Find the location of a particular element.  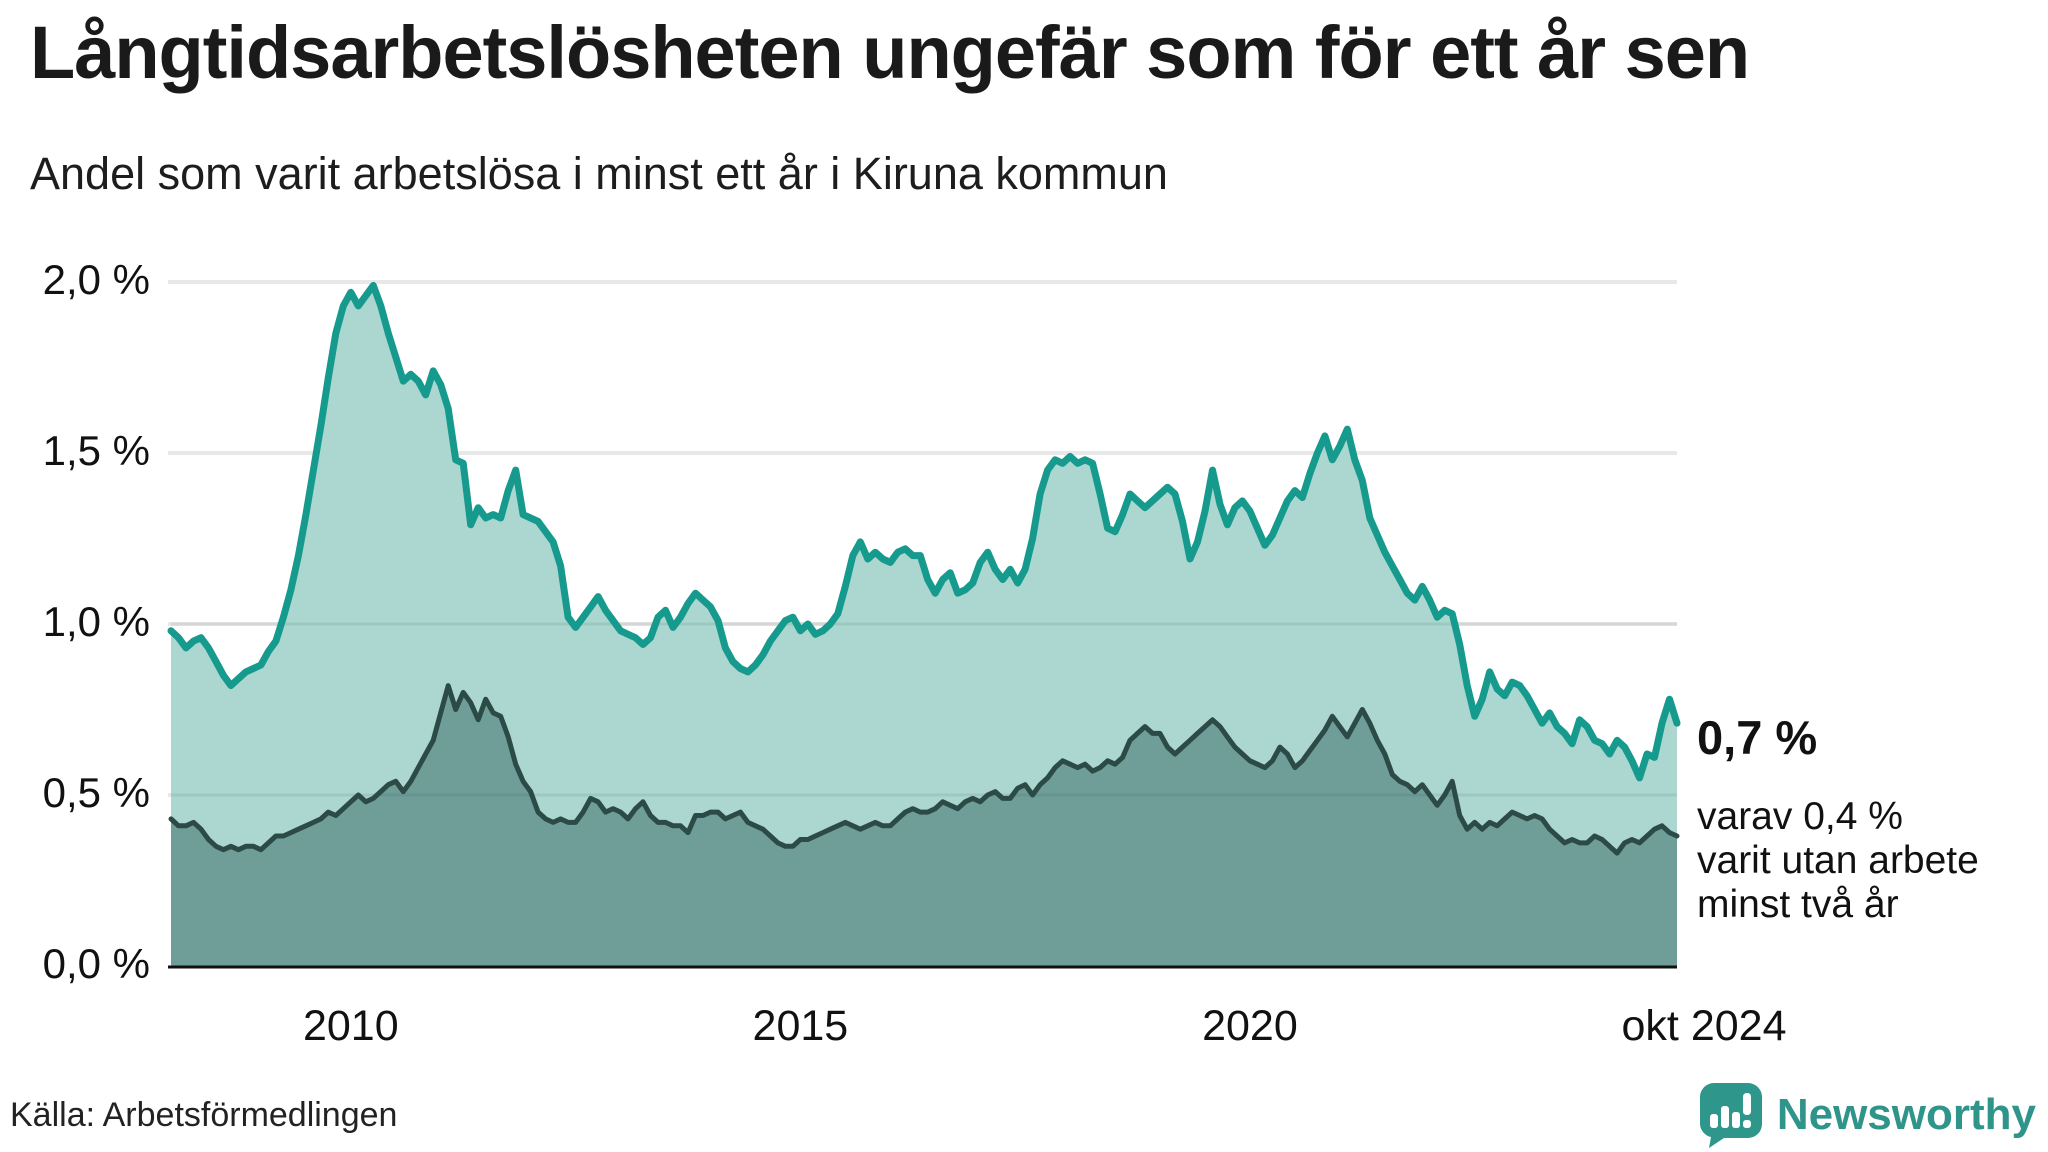

x-tick-label: 2020 is located at coordinates (1250, 1026).